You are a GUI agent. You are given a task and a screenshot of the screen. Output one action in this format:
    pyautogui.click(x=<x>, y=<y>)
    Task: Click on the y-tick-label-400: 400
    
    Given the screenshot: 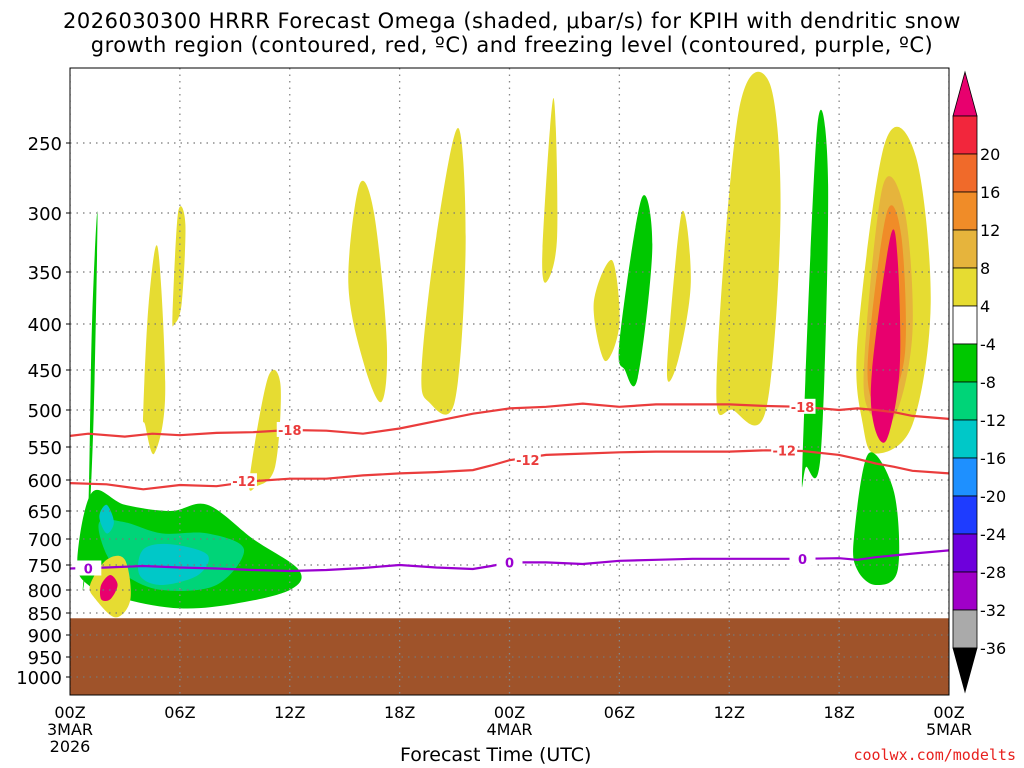 What is the action you would take?
    pyautogui.click(x=45, y=325)
    